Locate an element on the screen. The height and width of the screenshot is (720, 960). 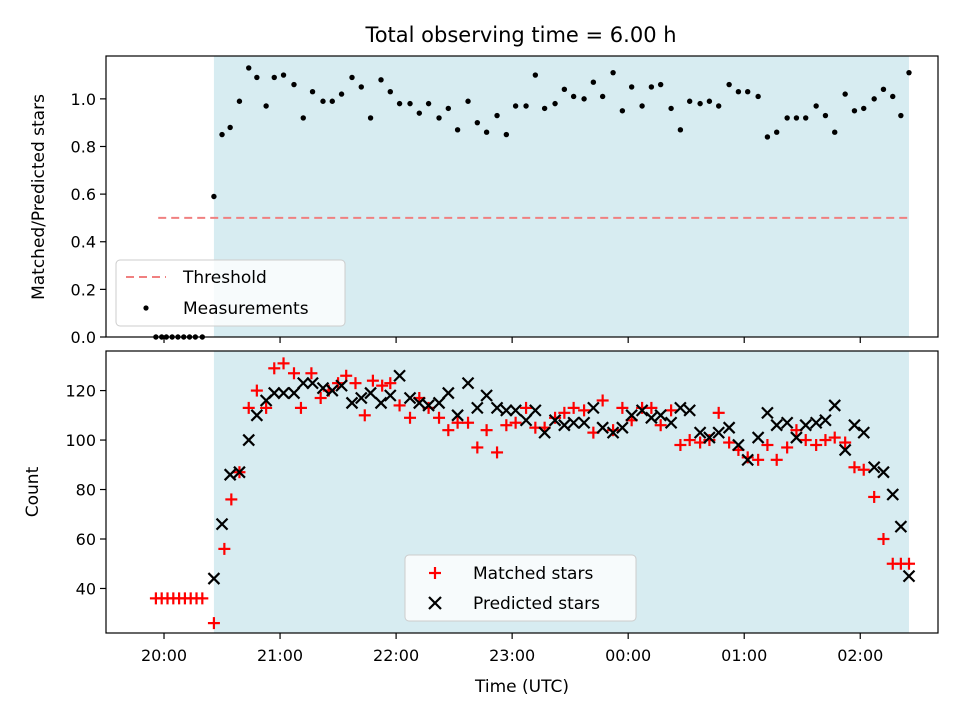
x-axis-label: Time (UTC) is located at coordinates (521, 687).